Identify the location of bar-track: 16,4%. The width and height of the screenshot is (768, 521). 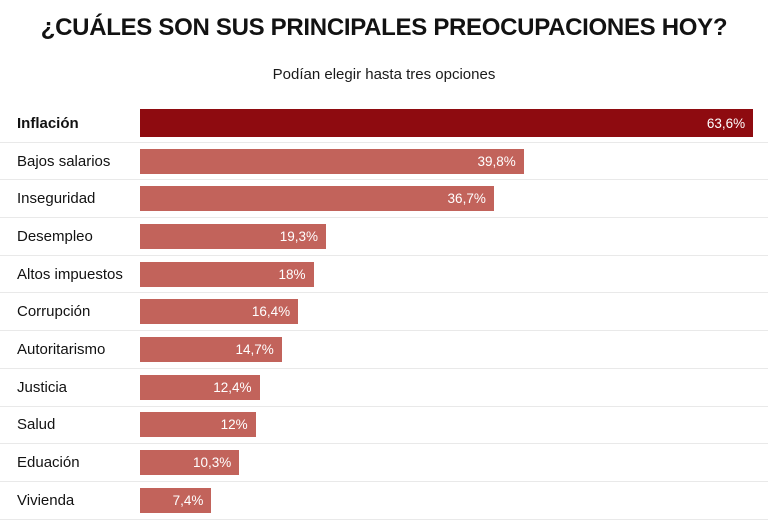
(450, 312).